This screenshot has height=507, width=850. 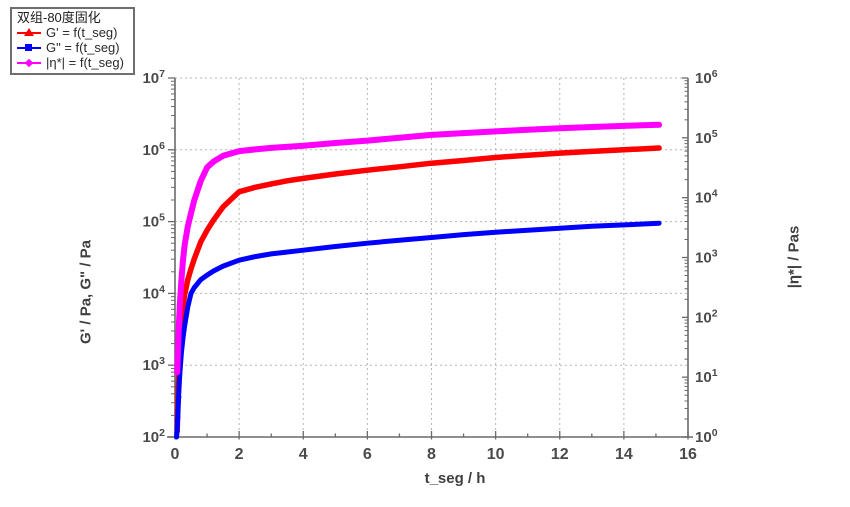 What do you see at coordinates (367, 454) in the screenshot?
I see `x-tick-label: 6` at bounding box center [367, 454].